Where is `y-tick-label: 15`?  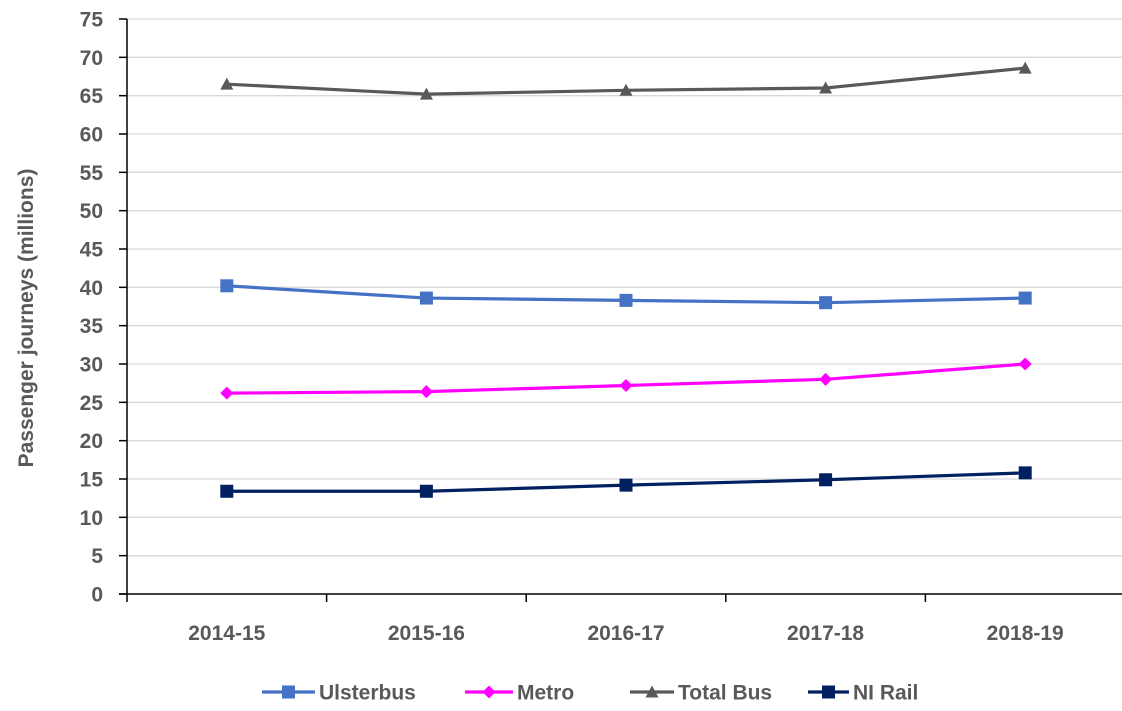
y-tick-label: 15 is located at coordinates (92, 480).